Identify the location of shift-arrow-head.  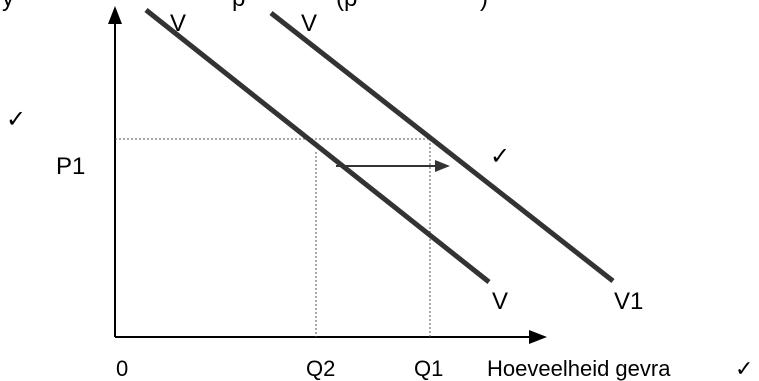
(442, 166).